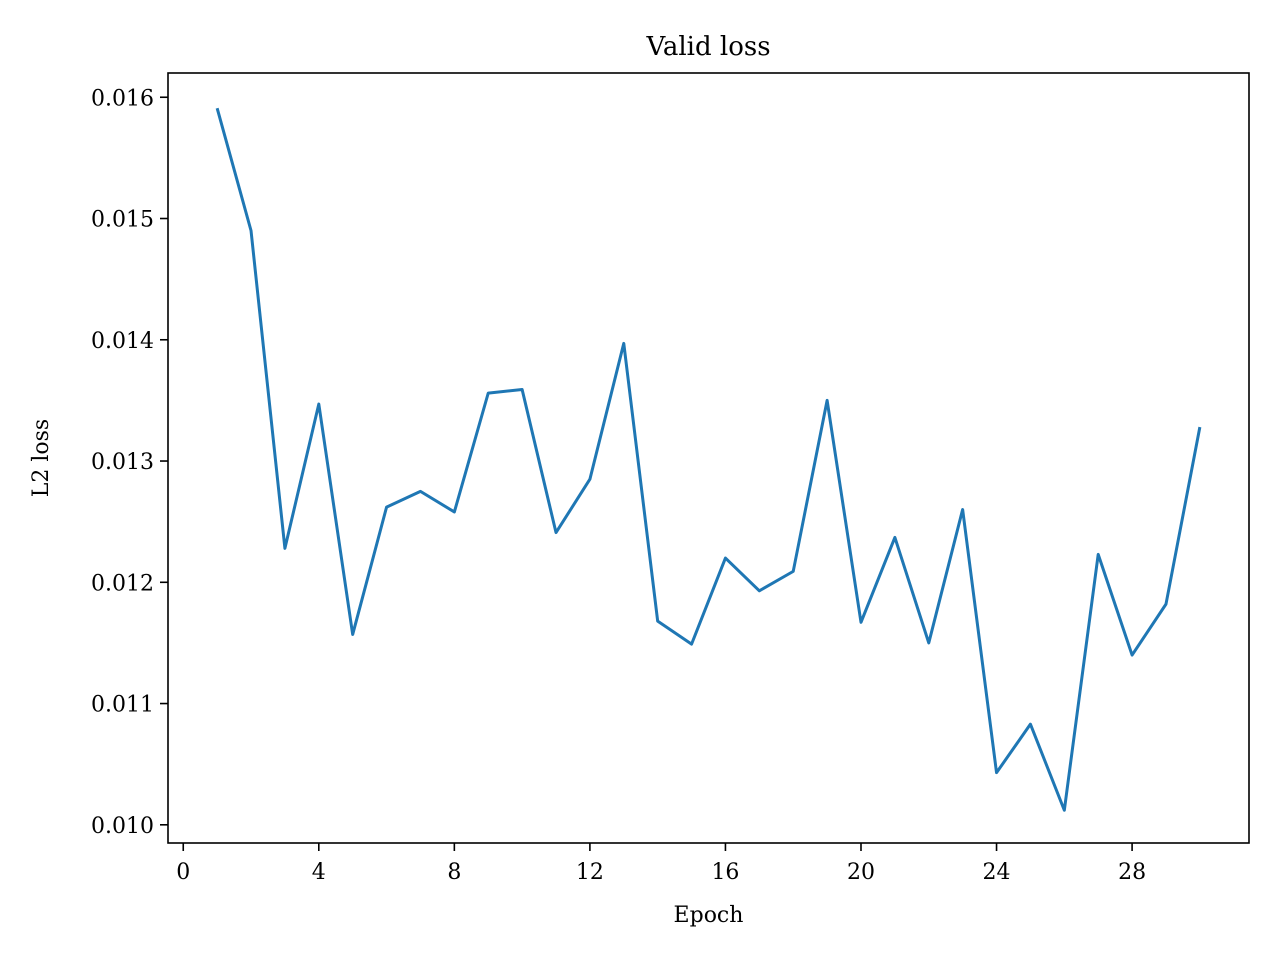  Describe the element at coordinates (122, 826) in the screenshot. I see `y-tick-label: 0.010` at that location.